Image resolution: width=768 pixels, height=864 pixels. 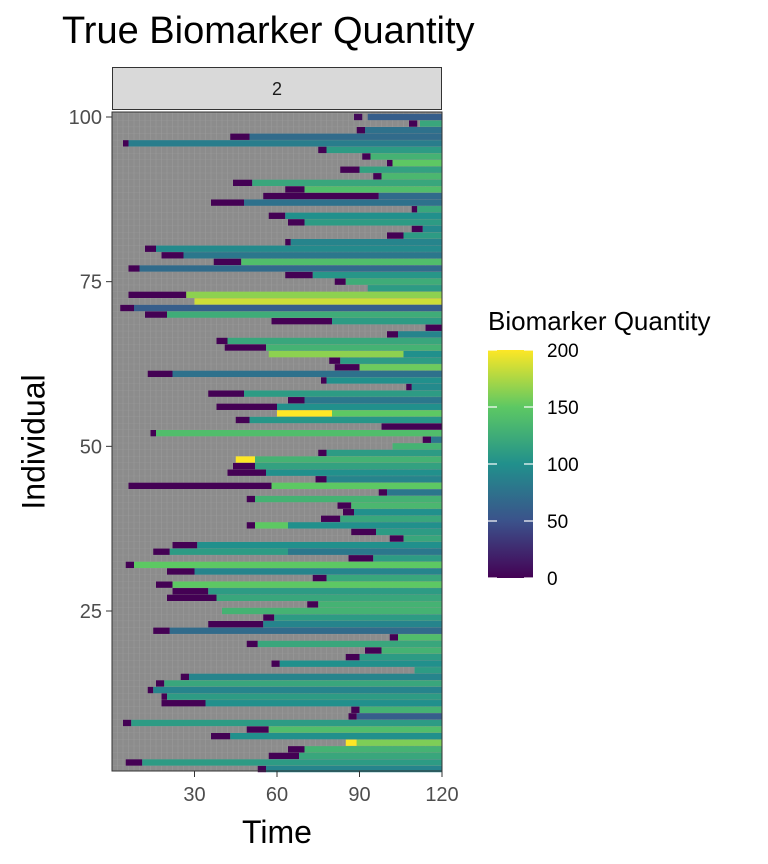 I want to click on x-tick-label: 30, so click(x=194, y=795).